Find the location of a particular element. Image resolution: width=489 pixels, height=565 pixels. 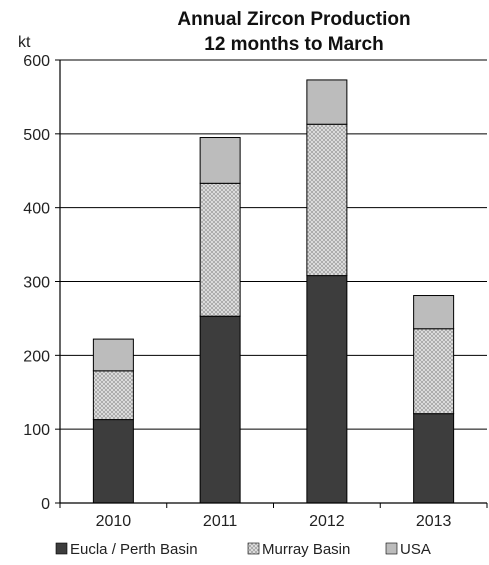

bar-usa-2013 is located at coordinates (434, 312).